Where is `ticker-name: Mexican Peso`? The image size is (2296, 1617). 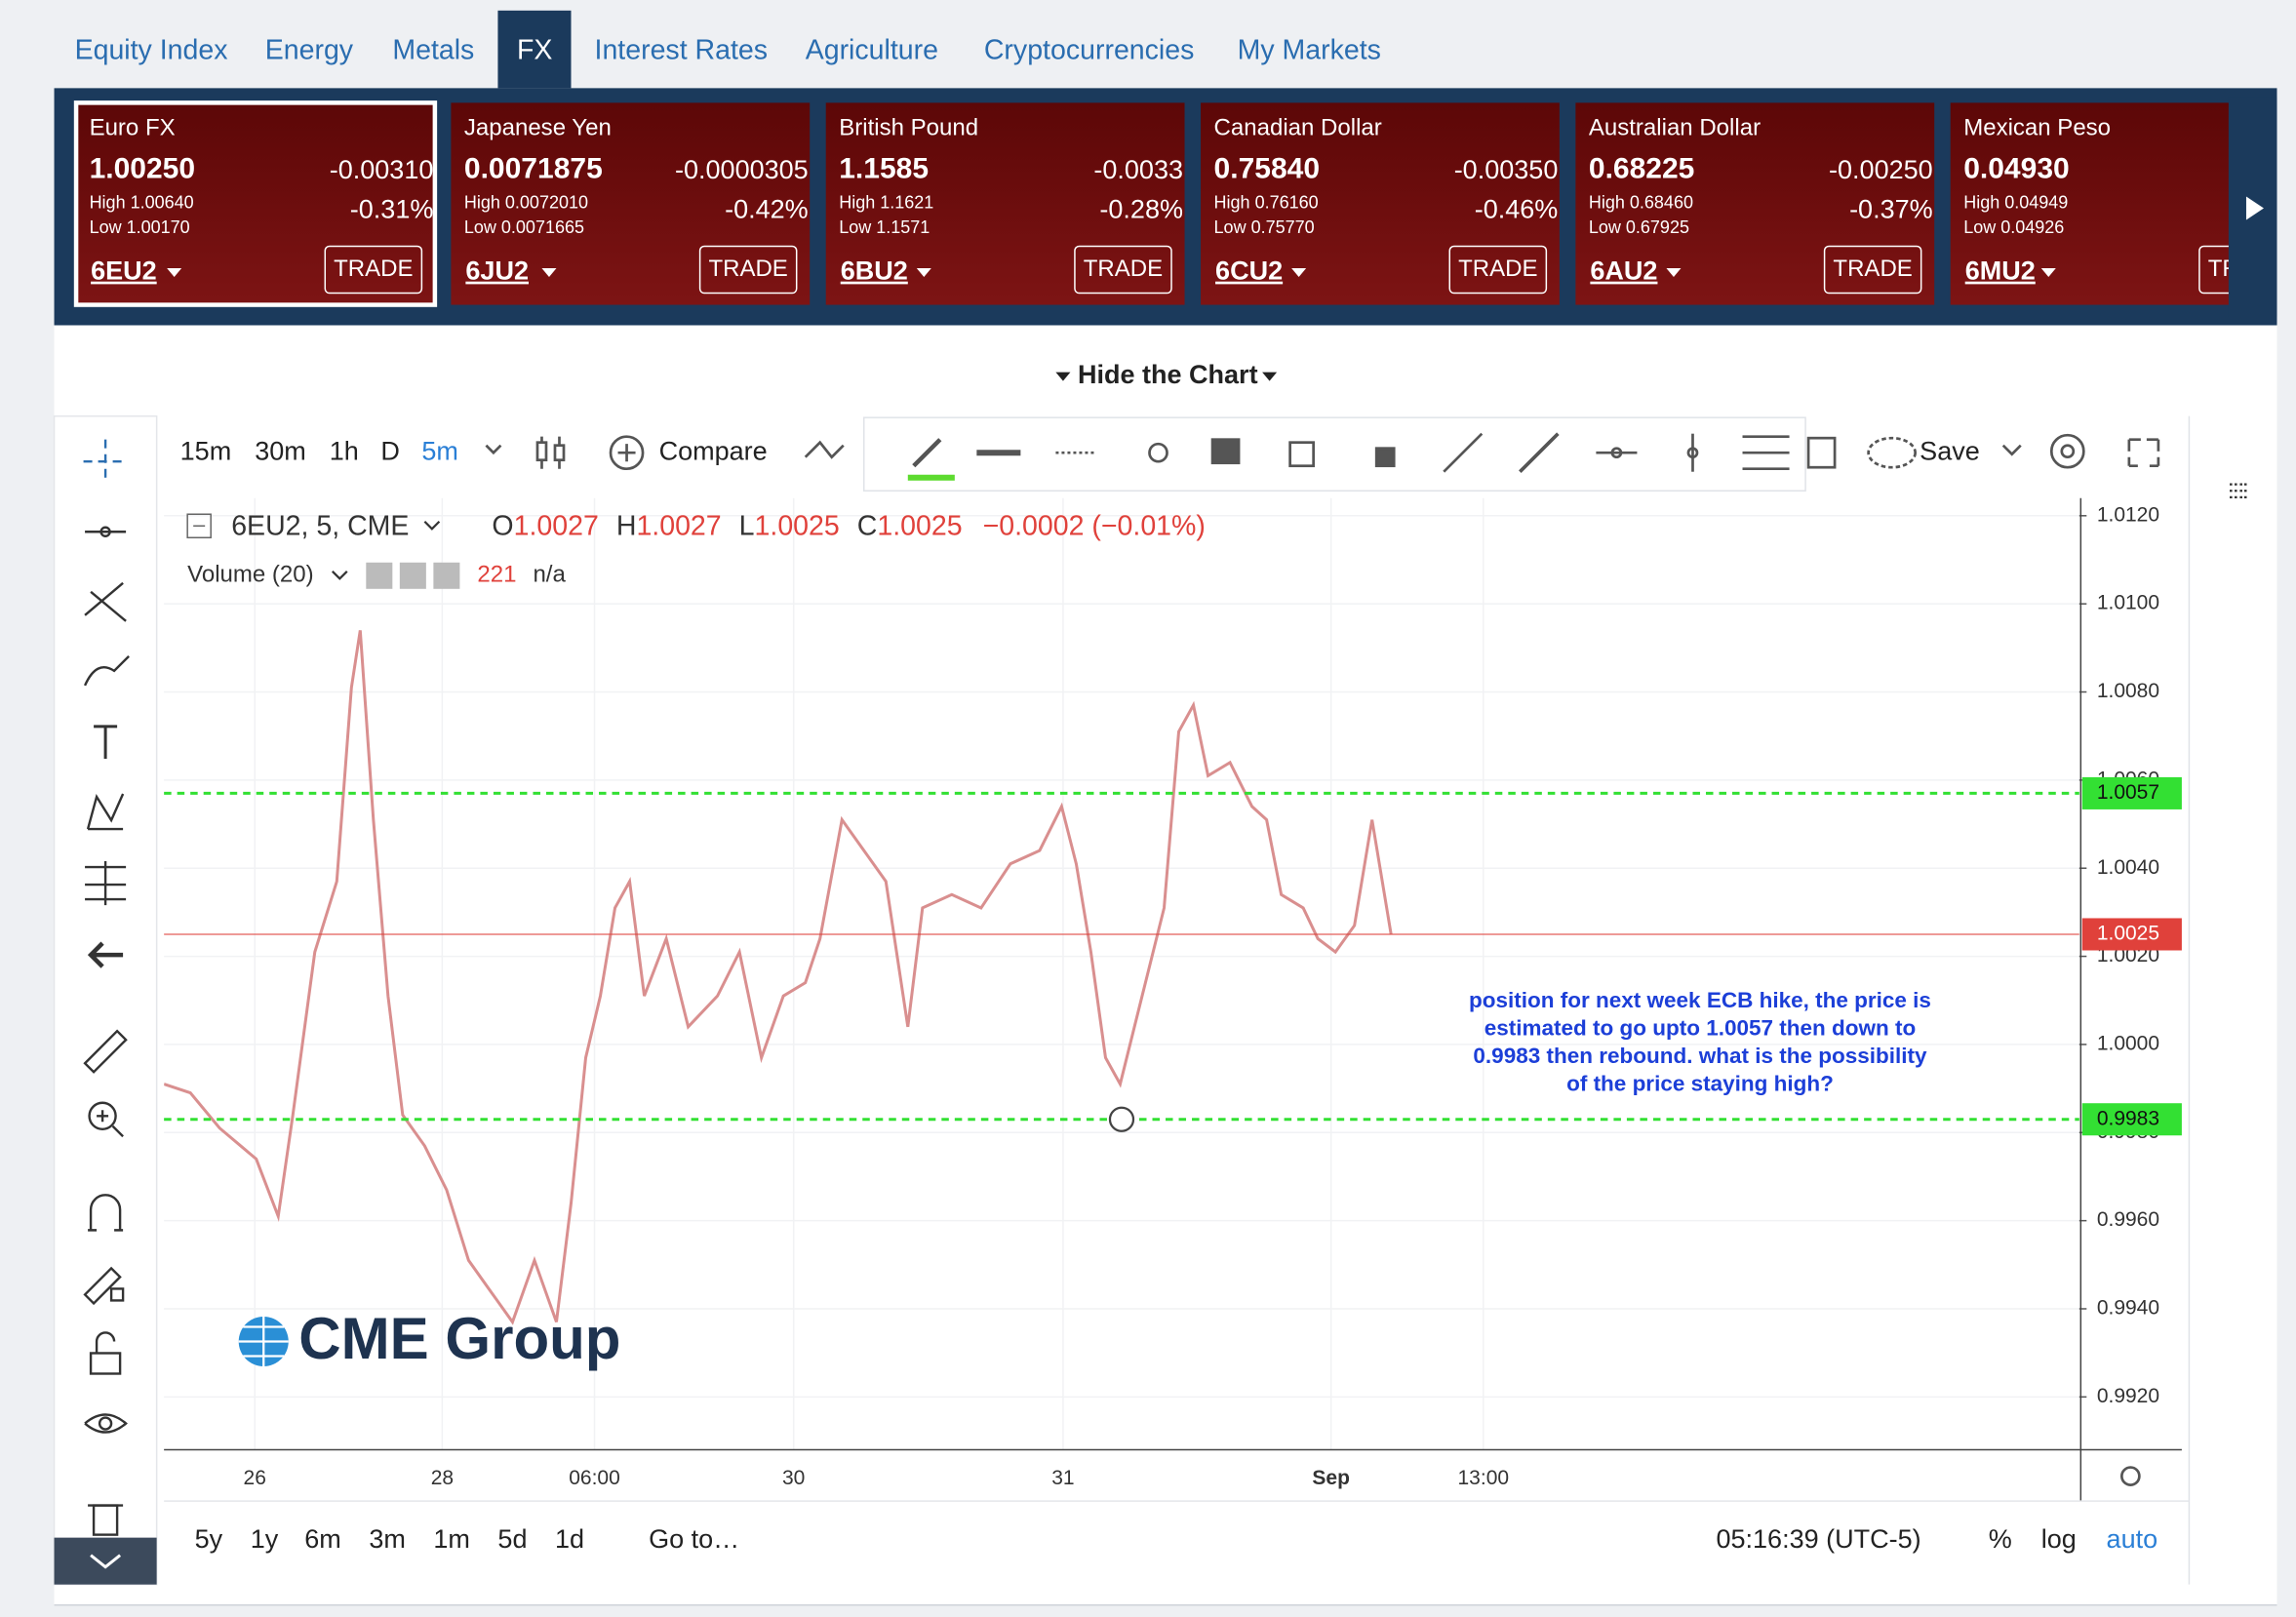
ticker-name: Mexican Peso is located at coordinates (2037, 128).